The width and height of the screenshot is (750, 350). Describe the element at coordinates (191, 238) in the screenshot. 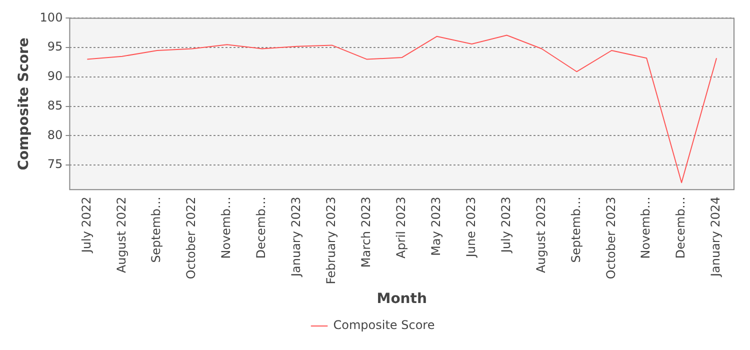

I see `x-tick-label: October 2022` at that location.